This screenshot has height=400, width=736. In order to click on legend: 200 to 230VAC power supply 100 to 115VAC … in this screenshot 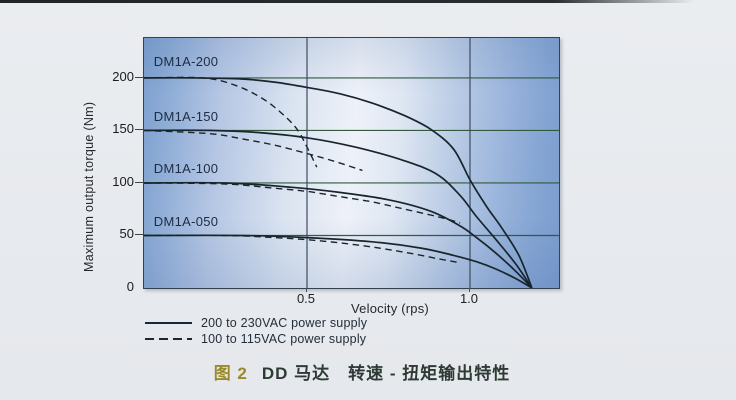, I will do `click(256, 331)`.